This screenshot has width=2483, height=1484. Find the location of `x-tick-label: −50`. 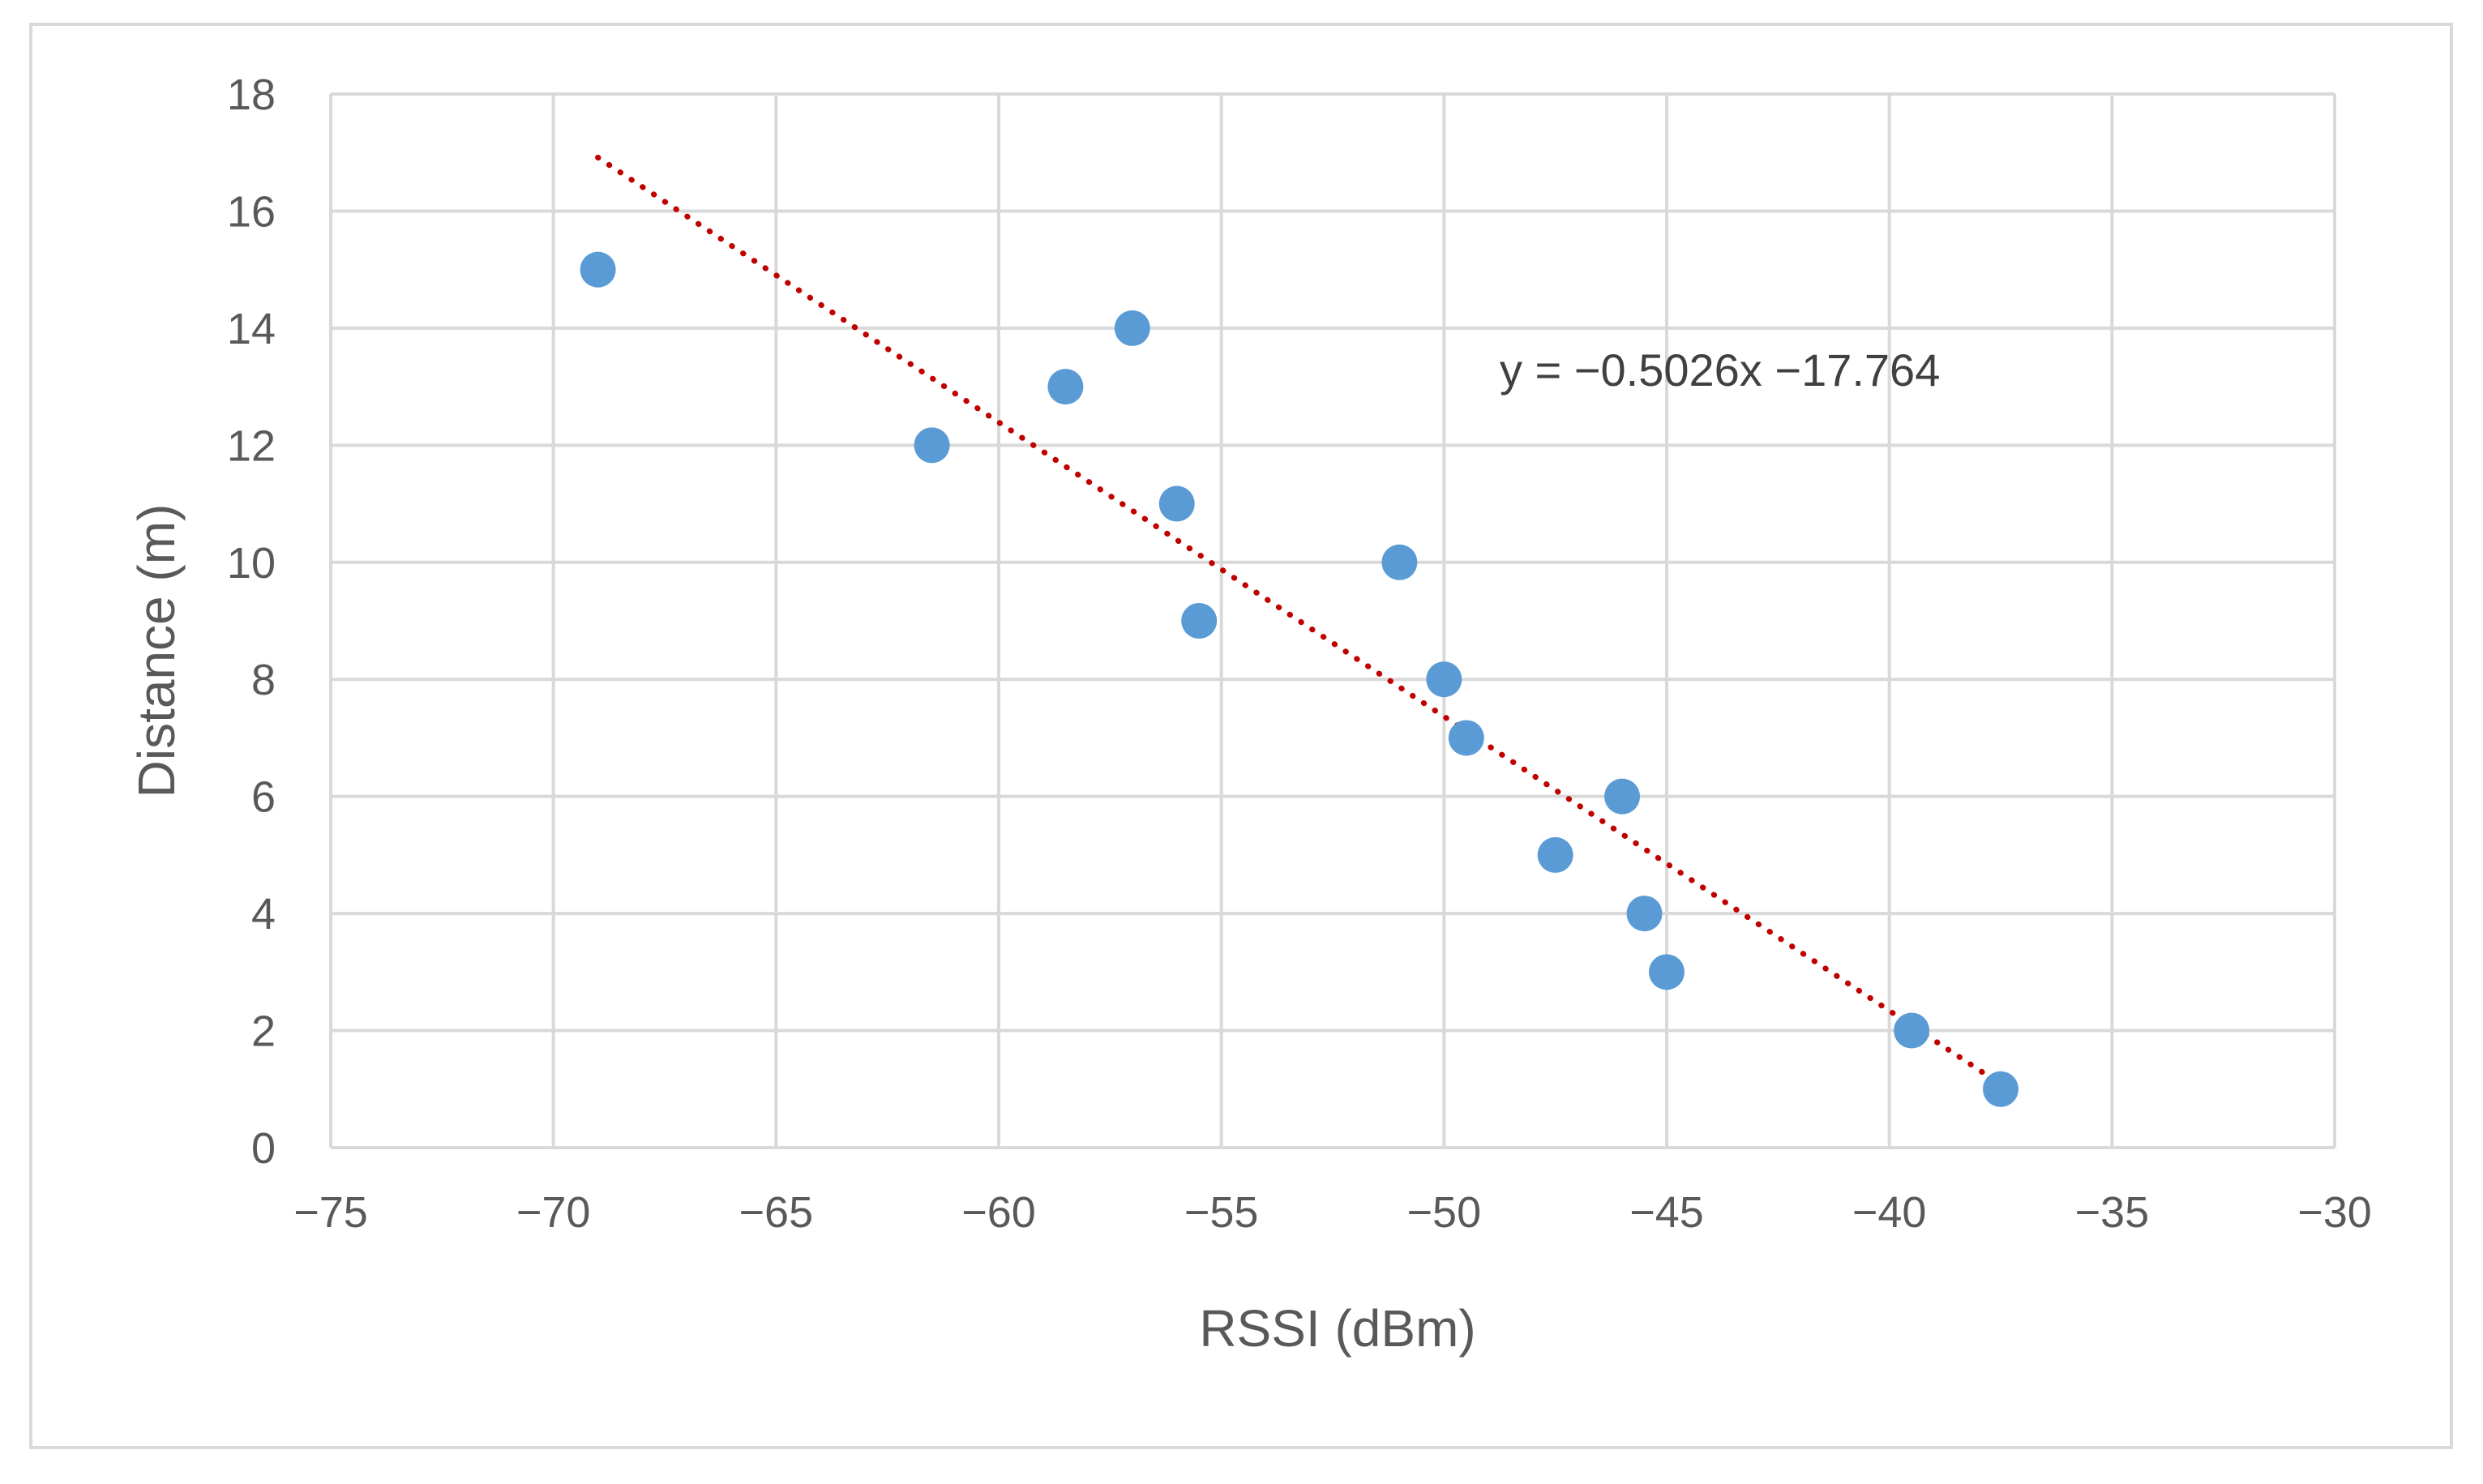

x-tick-label: −50 is located at coordinates (1444, 1212).